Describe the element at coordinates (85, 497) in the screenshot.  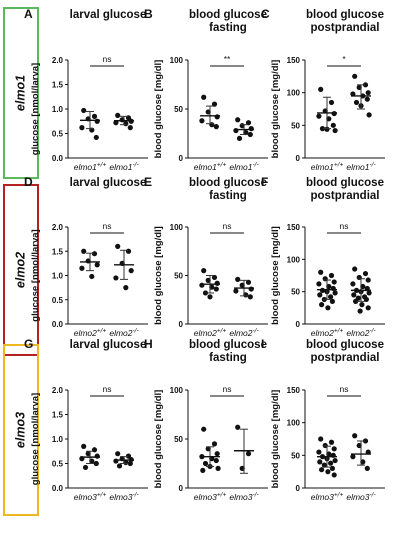
I see `category-label-base: elmo3` at that location.